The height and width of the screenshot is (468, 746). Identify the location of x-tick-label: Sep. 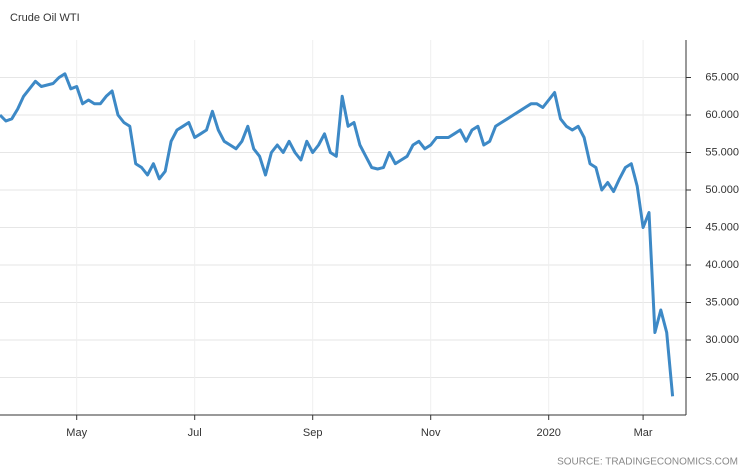
(313, 433).